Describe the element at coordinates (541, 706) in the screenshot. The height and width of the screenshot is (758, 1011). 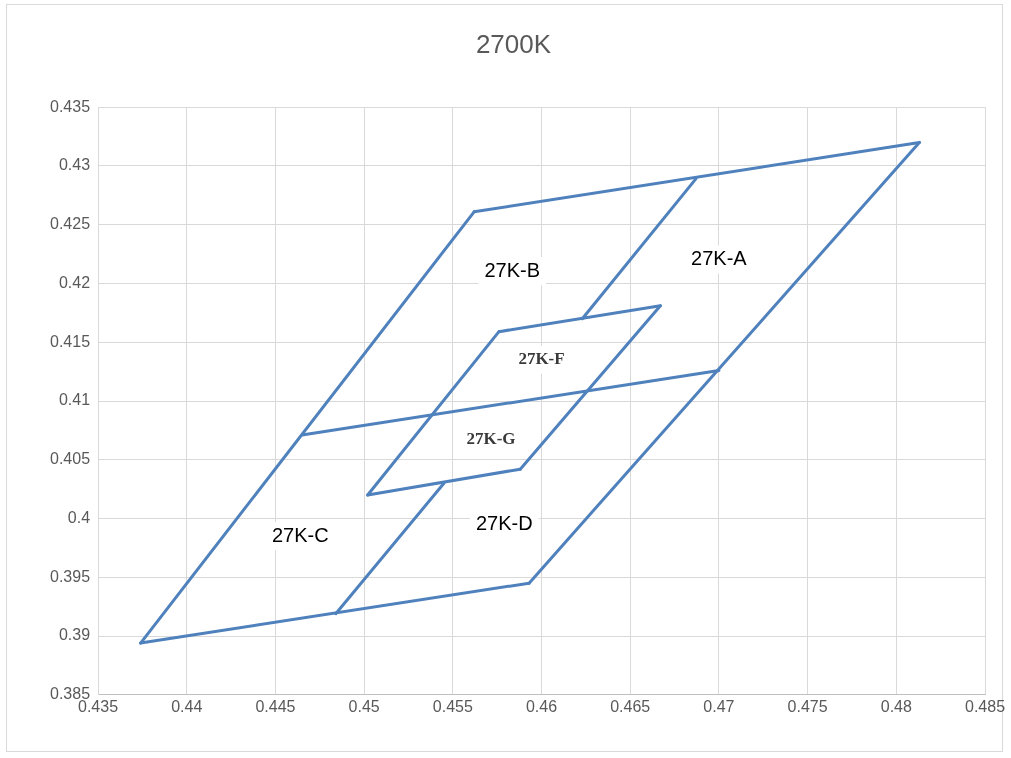
I see `x-tick-label: 0.46` at that location.